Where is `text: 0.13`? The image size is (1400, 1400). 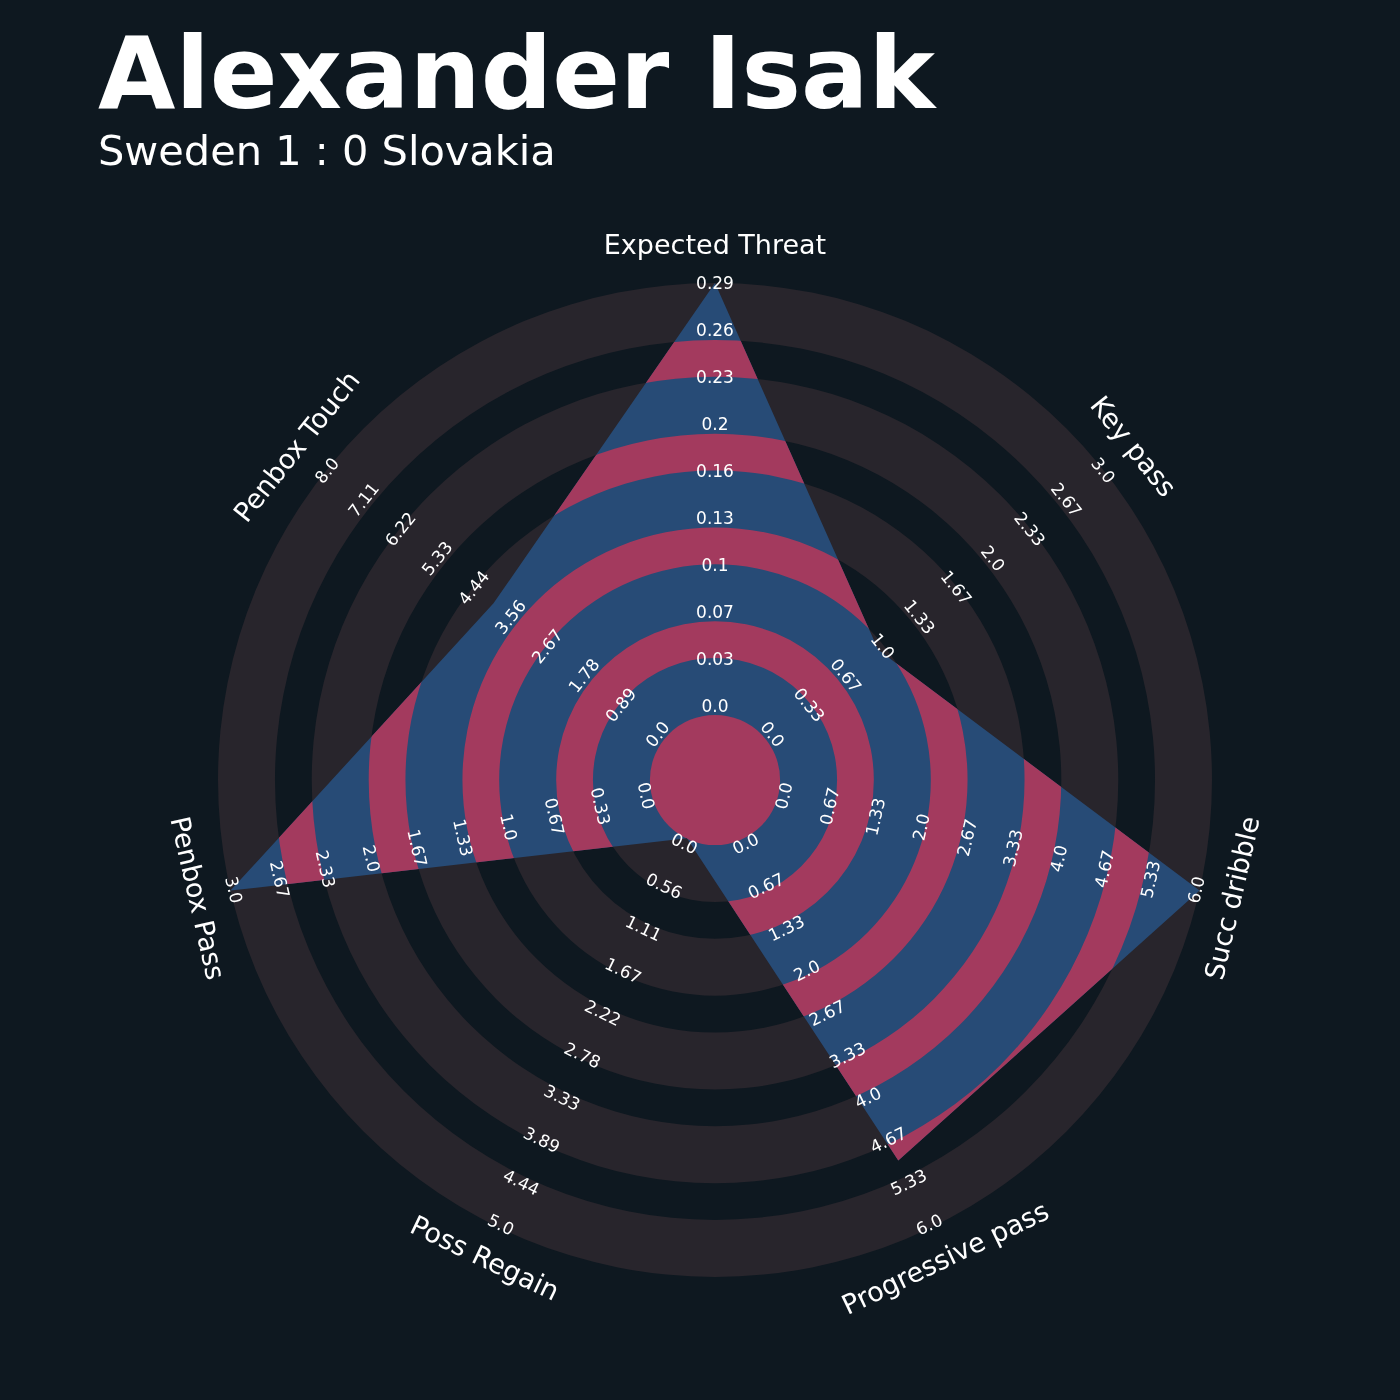 text: 0.13 is located at coordinates (715, 518).